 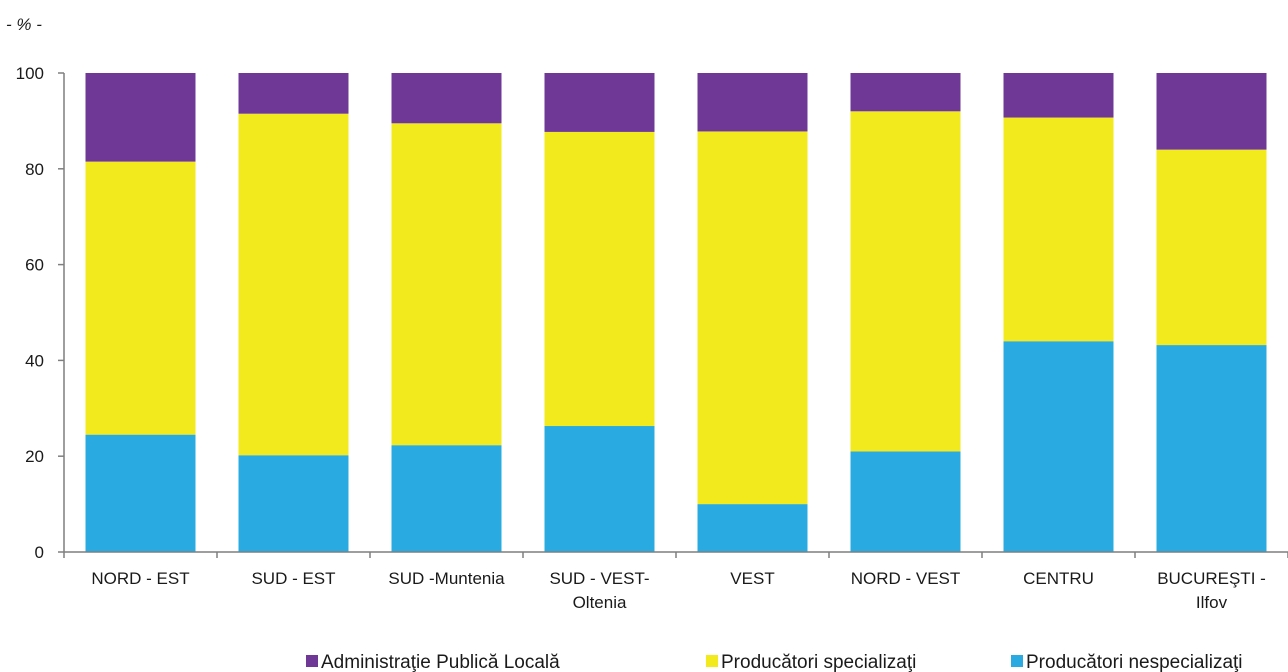 What do you see at coordinates (34, 169) in the screenshot?
I see `y-tick-label: 80` at bounding box center [34, 169].